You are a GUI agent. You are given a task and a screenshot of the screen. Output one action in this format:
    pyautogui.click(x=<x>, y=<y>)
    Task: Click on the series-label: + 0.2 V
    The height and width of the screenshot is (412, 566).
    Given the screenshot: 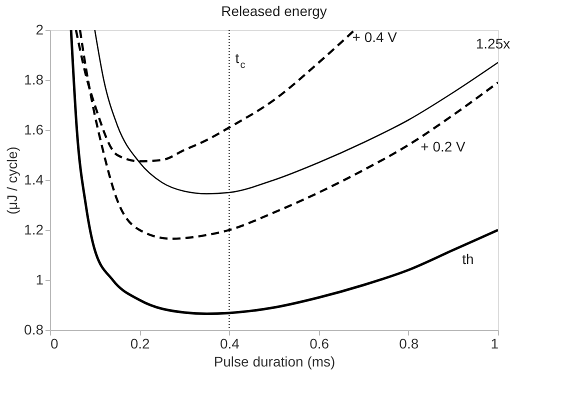 What is the action you would take?
    pyautogui.click(x=443, y=146)
    